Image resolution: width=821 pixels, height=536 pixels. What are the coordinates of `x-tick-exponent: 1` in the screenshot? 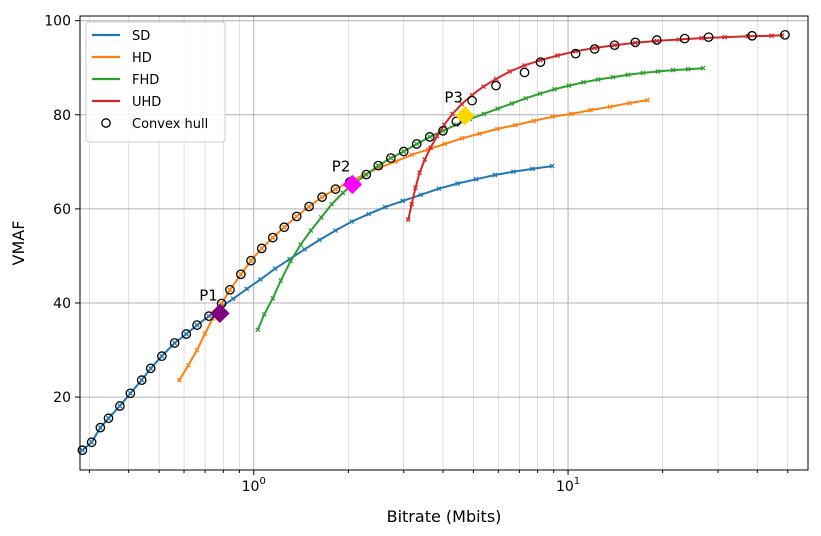 It's located at (577, 481).